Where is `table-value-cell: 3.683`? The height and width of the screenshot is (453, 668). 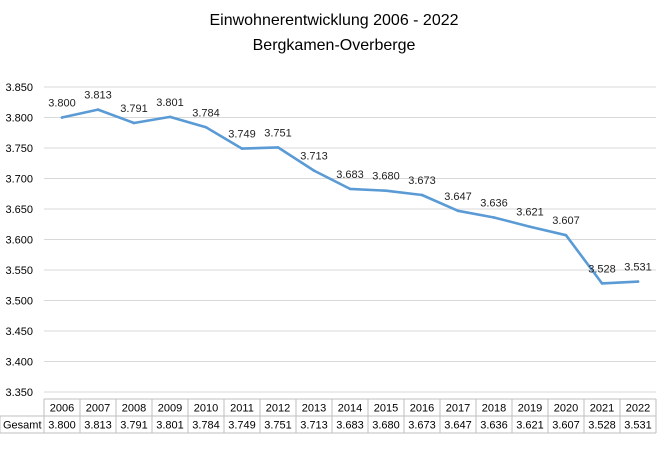
table-value-cell: 3.683 is located at coordinates (350, 426).